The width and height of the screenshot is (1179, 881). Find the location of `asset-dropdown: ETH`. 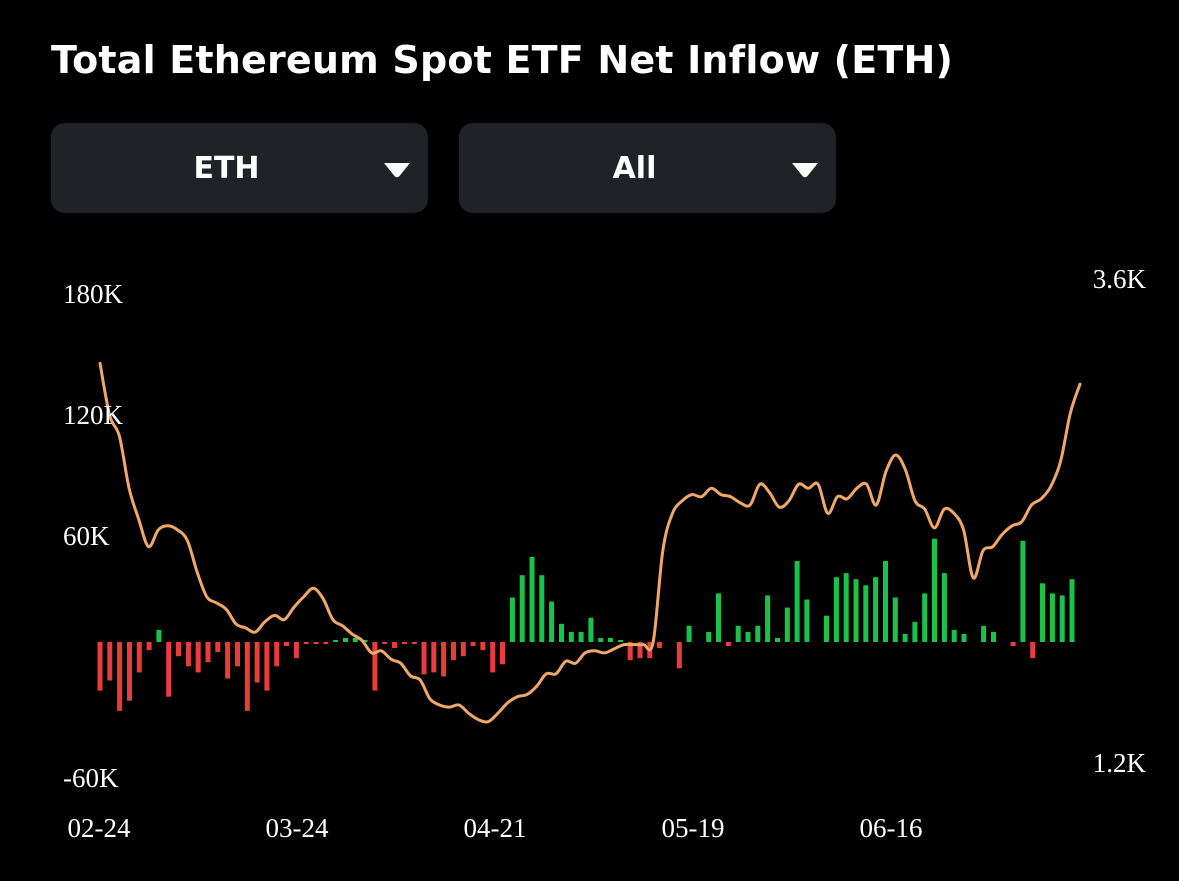

asset-dropdown: ETH is located at coordinates (239, 168).